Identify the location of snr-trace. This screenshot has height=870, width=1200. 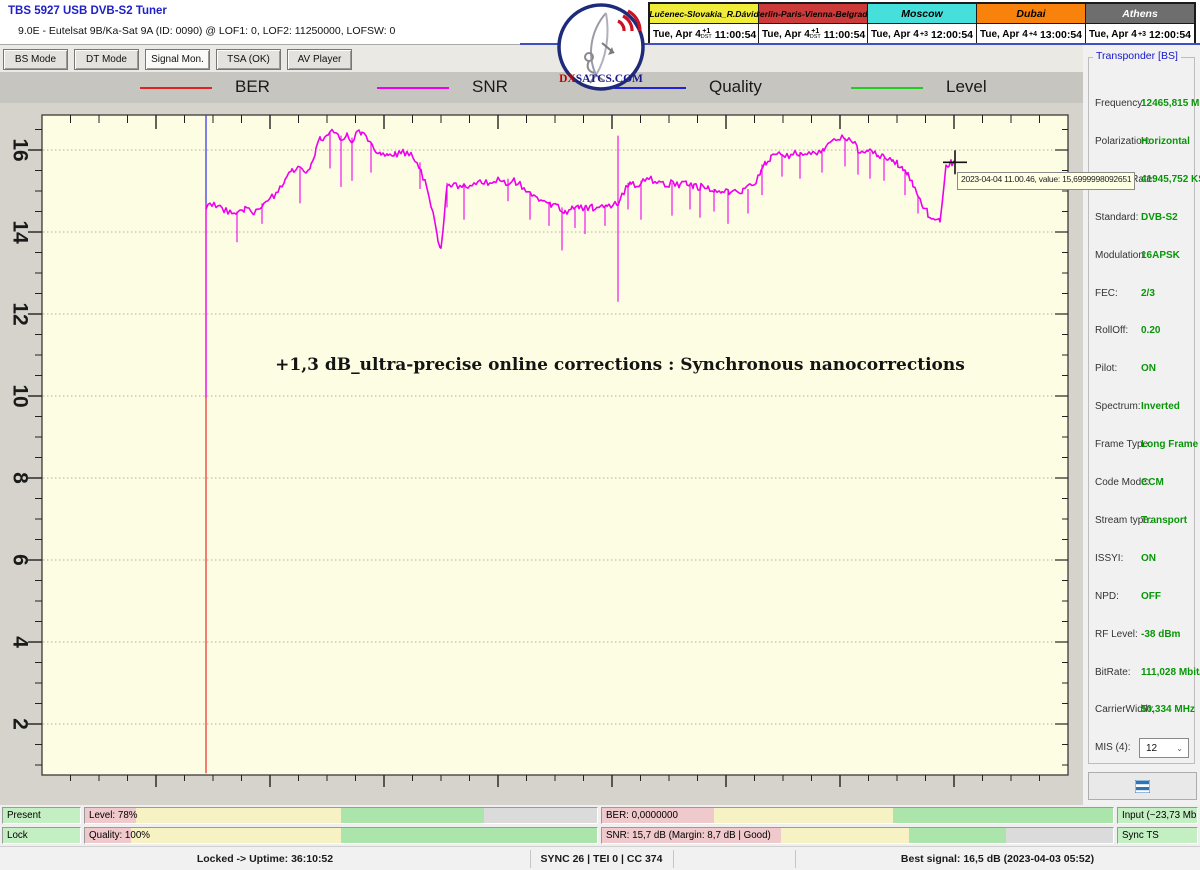
(580, 188).